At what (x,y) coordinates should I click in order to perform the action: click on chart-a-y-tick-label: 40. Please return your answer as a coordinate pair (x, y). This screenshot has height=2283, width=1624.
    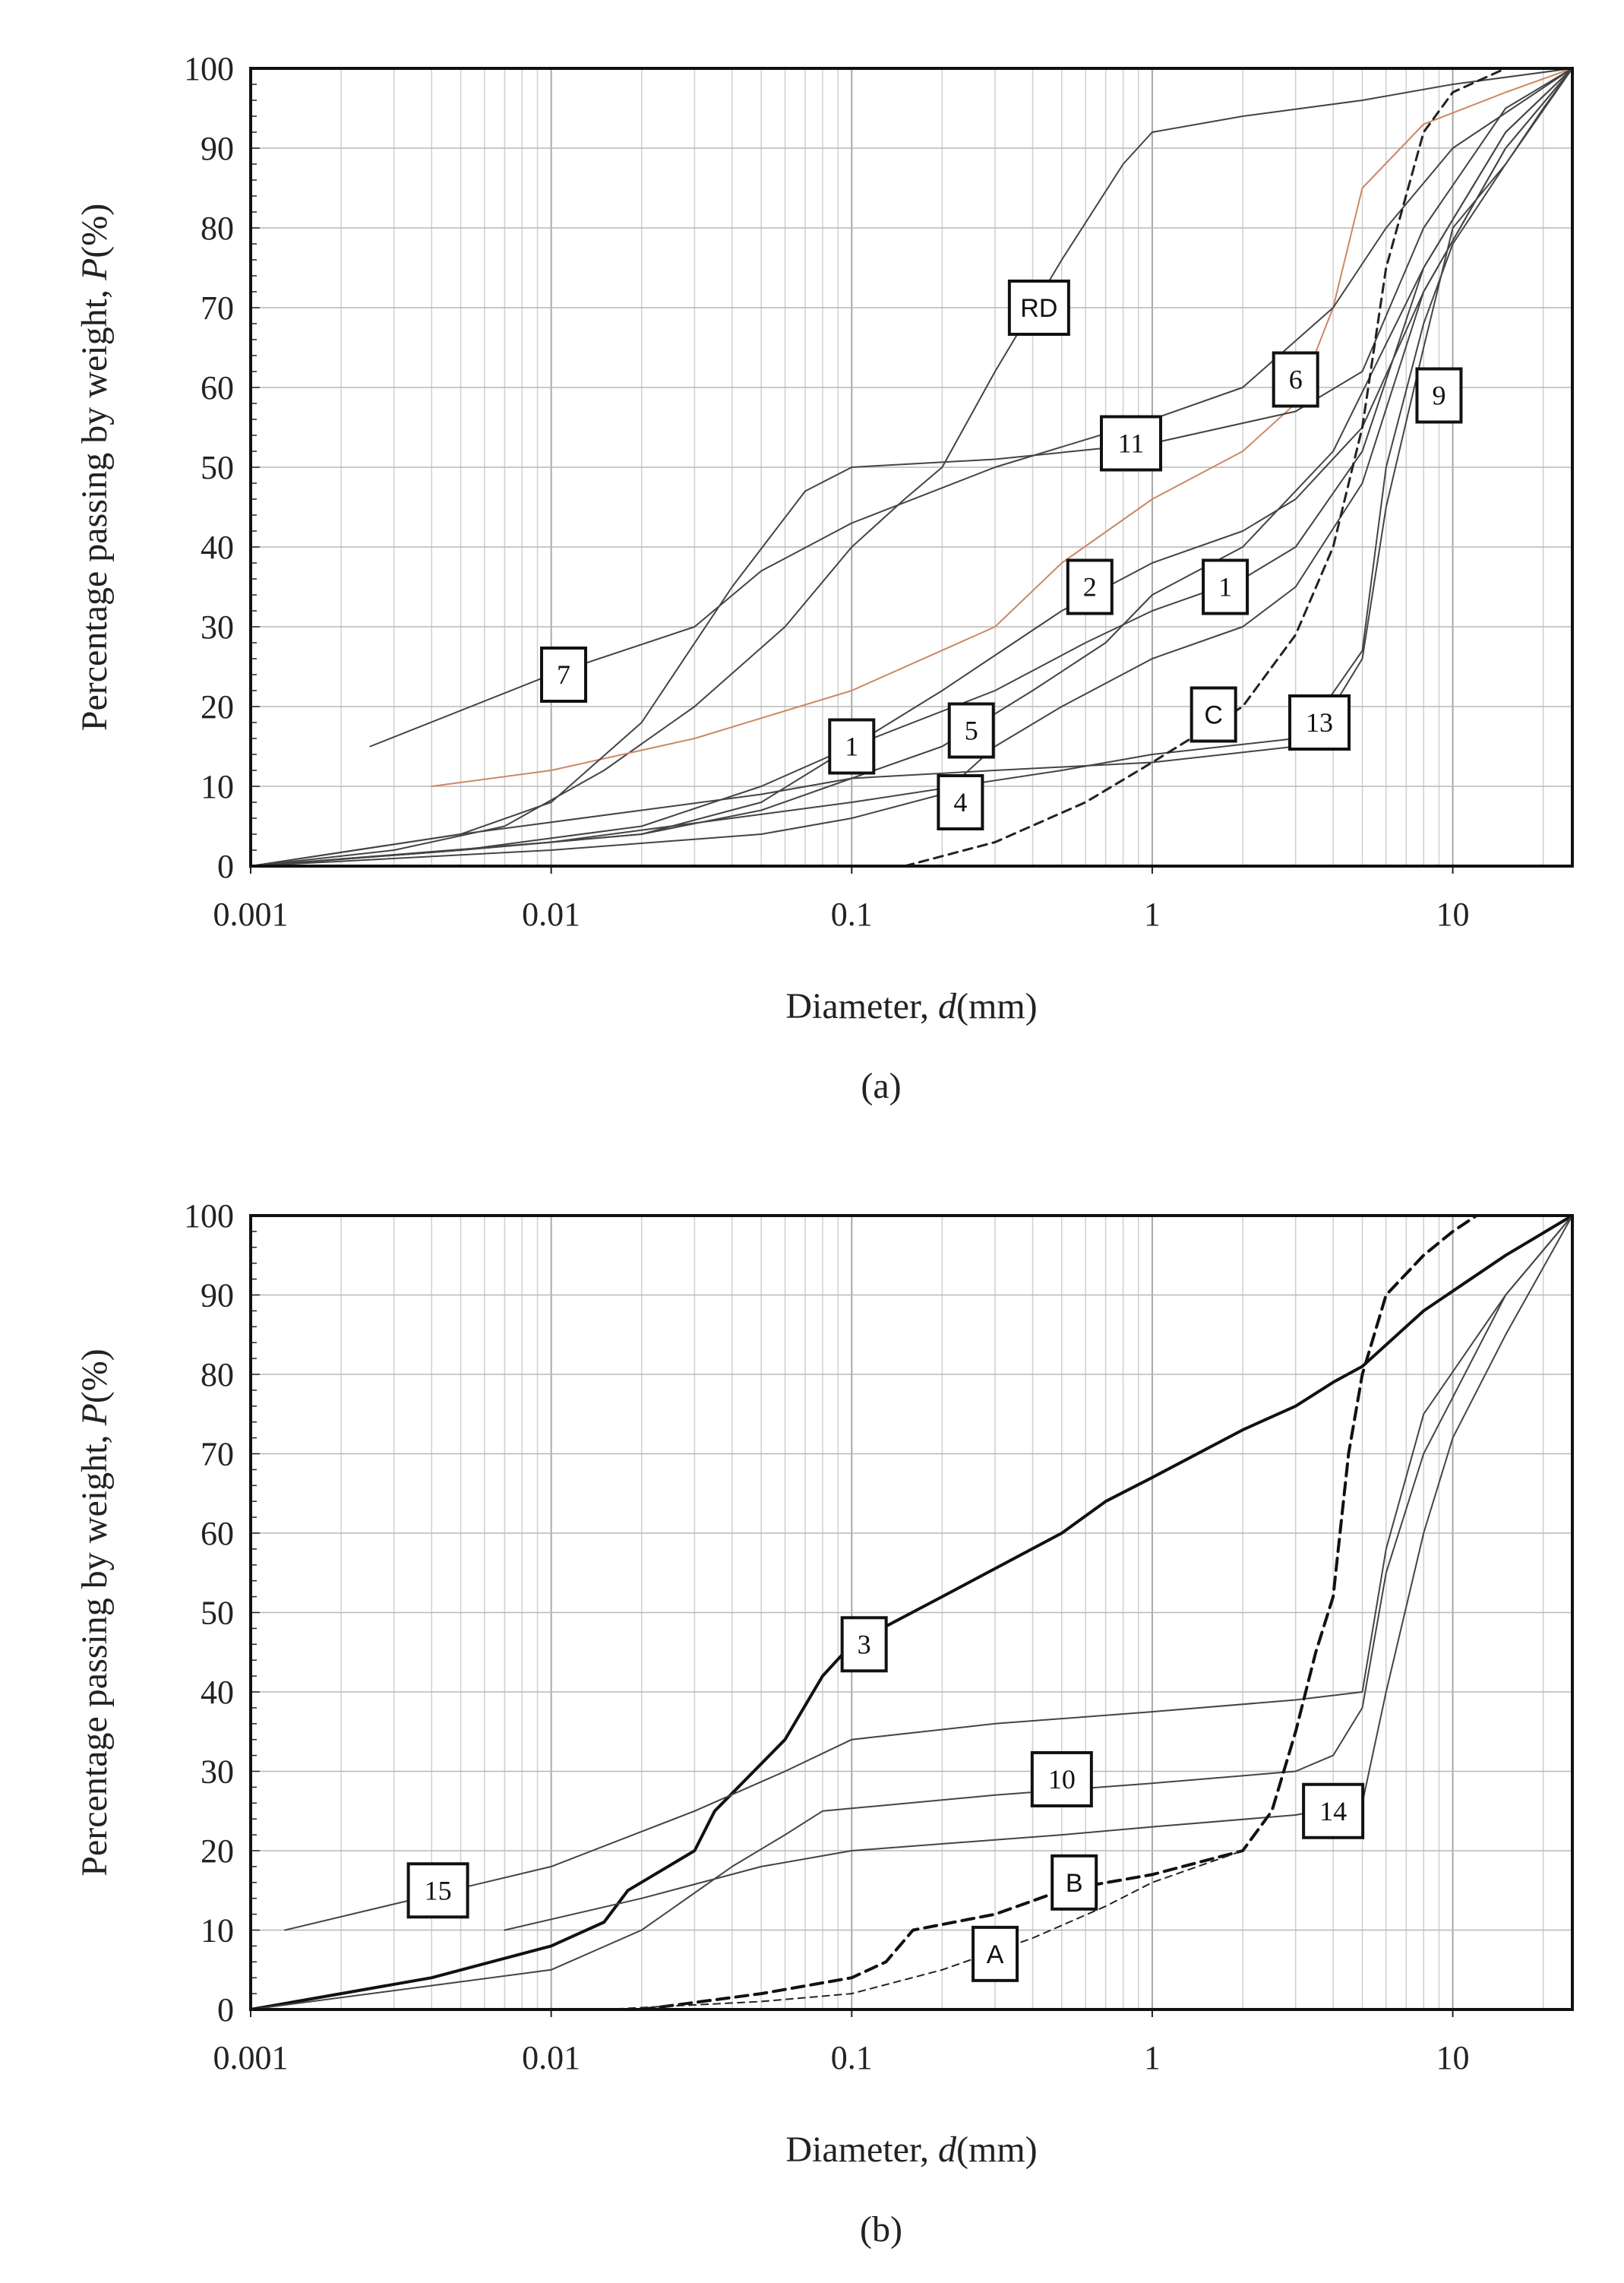
    Looking at the image, I should click on (218, 547).